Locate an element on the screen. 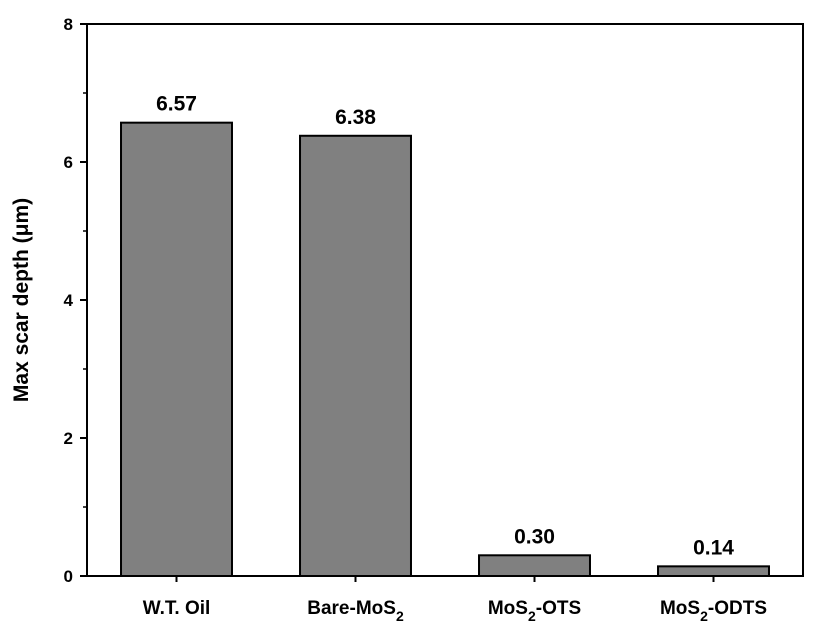 Image resolution: width=817 pixels, height=633 pixels. y-ticks: 0 2 4 6 8 is located at coordinates (75, 300).